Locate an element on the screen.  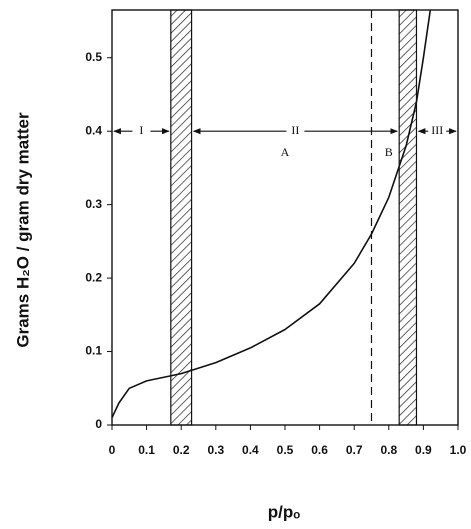
y-tick-label: 0.3 is located at coordinates (93, 204).